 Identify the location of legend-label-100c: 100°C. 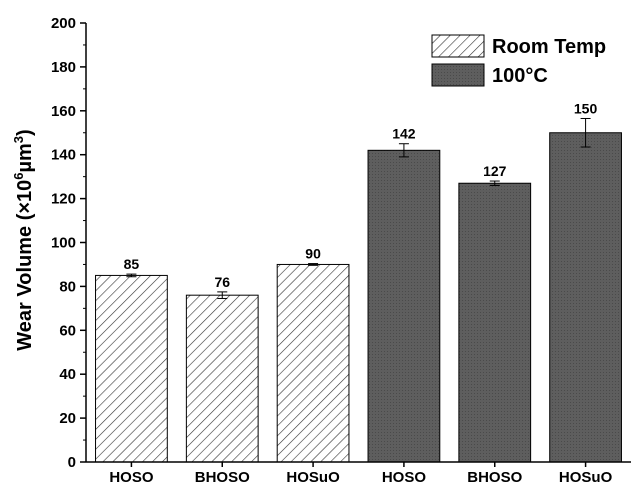
(520, 76).